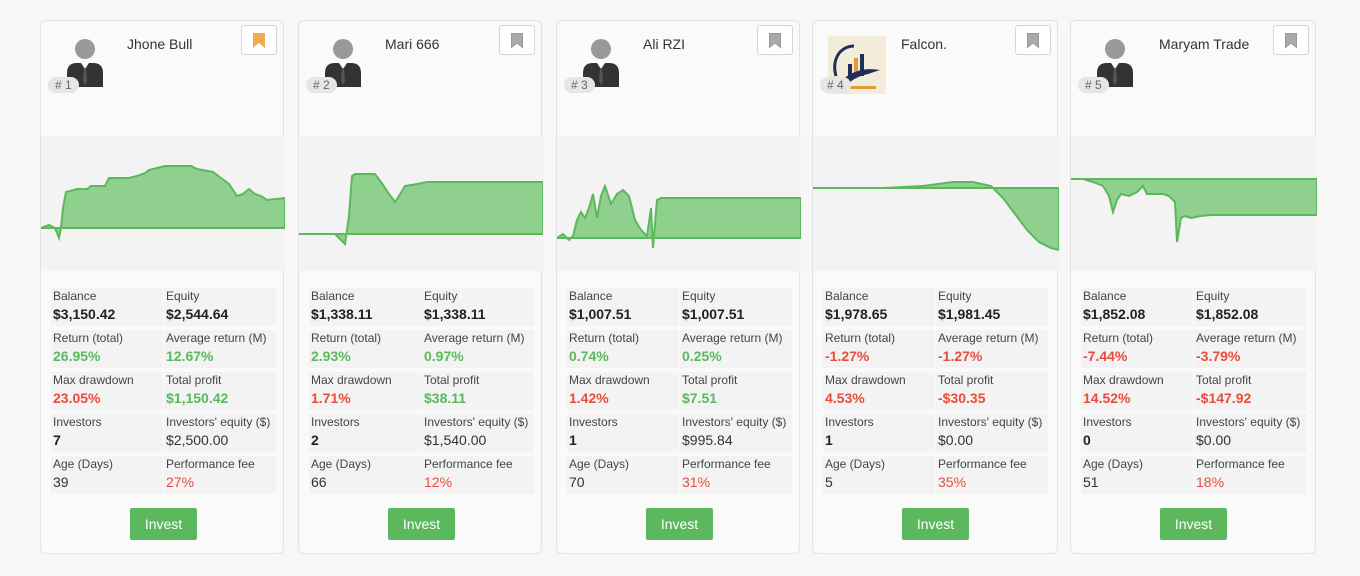 Image resolution: width=1360 pixels, height=576 pixels. Describe the element at coordinates (696, 482) in the screenshot. I see `performance-fee-value: 31%` at that location.